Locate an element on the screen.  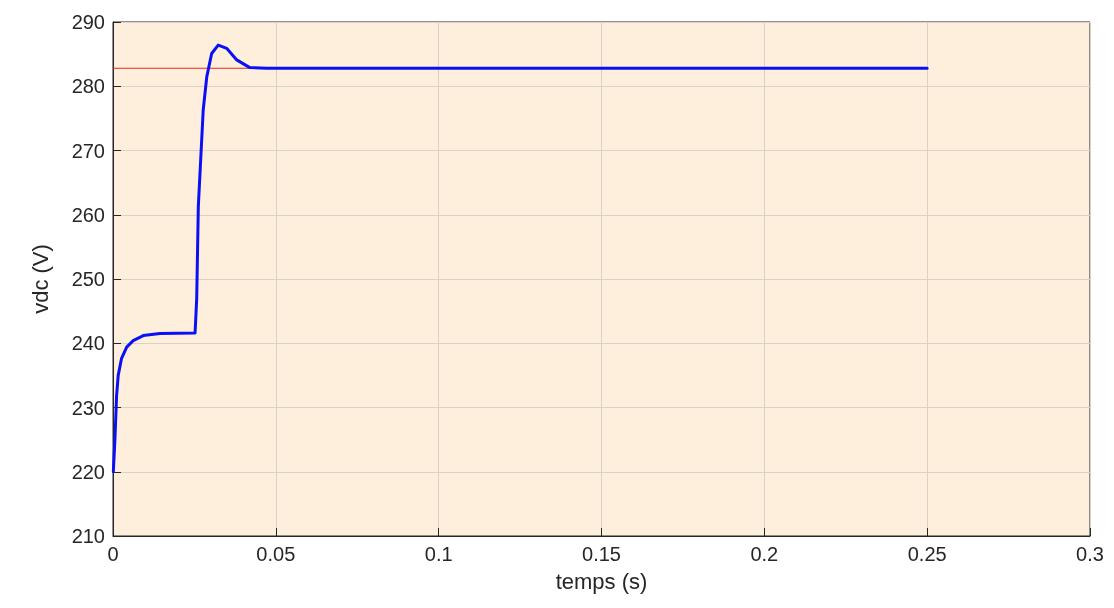
y-tick-label: 240 is located at coordinates (88, 343).